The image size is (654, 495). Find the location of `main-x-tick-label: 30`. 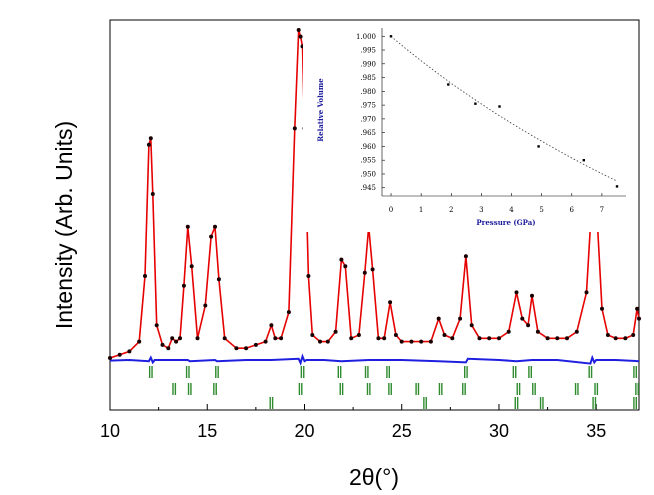

main-x-tick-label: 30 is located at coordinates (499, 431).